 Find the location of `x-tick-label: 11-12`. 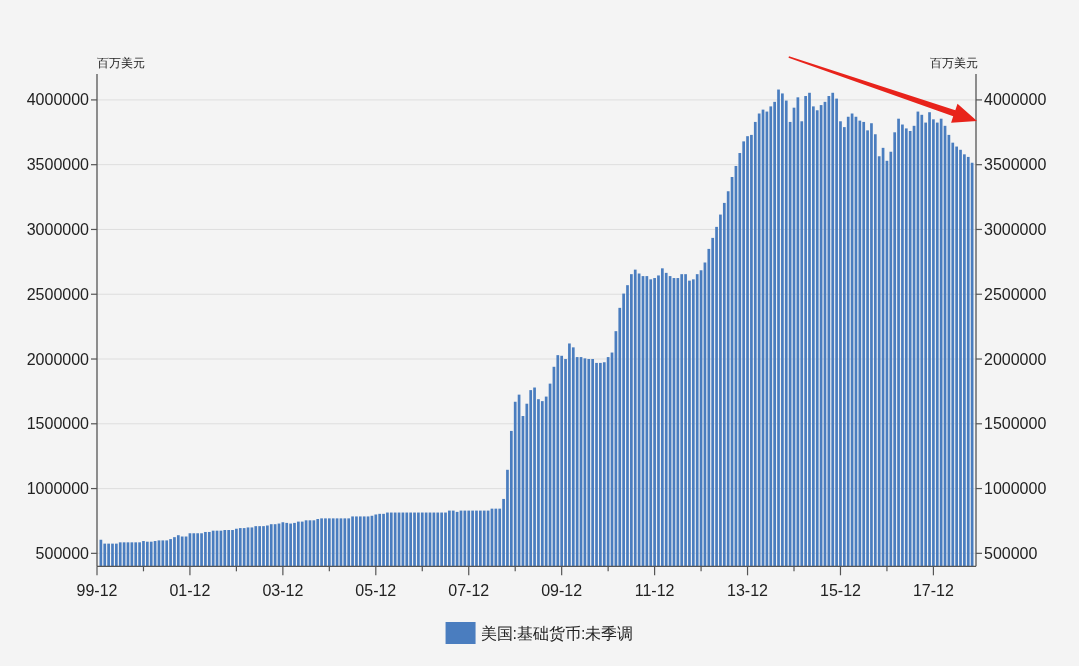

x-tick-label: 11-12 is located at coordinates (654, 591).